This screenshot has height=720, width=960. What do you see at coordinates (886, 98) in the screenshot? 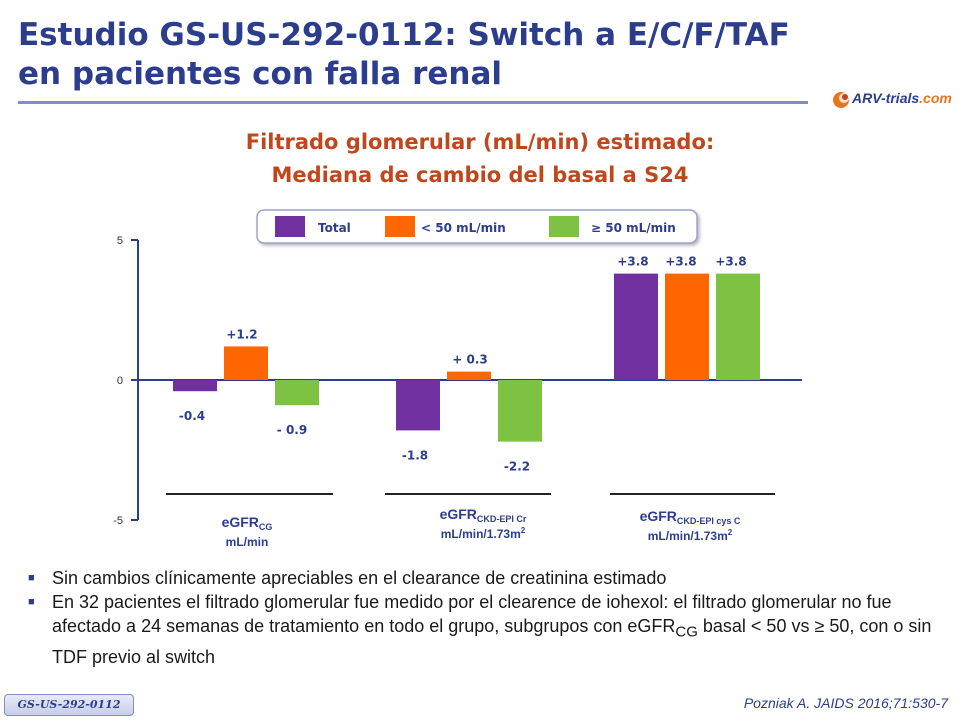
I see `arv-logo-brand: ARV-trials` at bounding box center [886, 98].